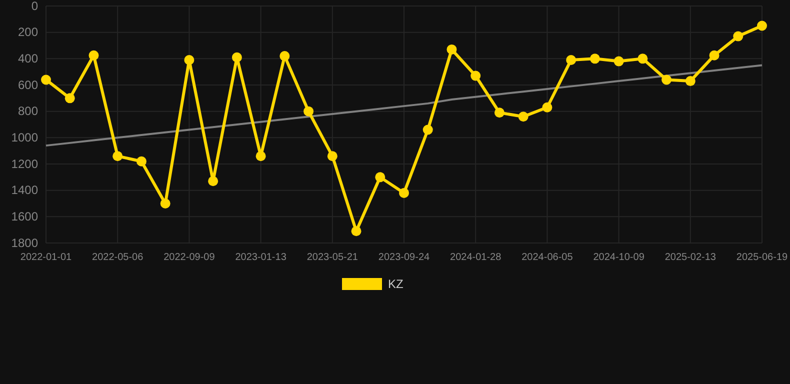  Describe the element at coordinates (24, 190) in the screenshot. I see `y-tick-label: 1400` at that location.